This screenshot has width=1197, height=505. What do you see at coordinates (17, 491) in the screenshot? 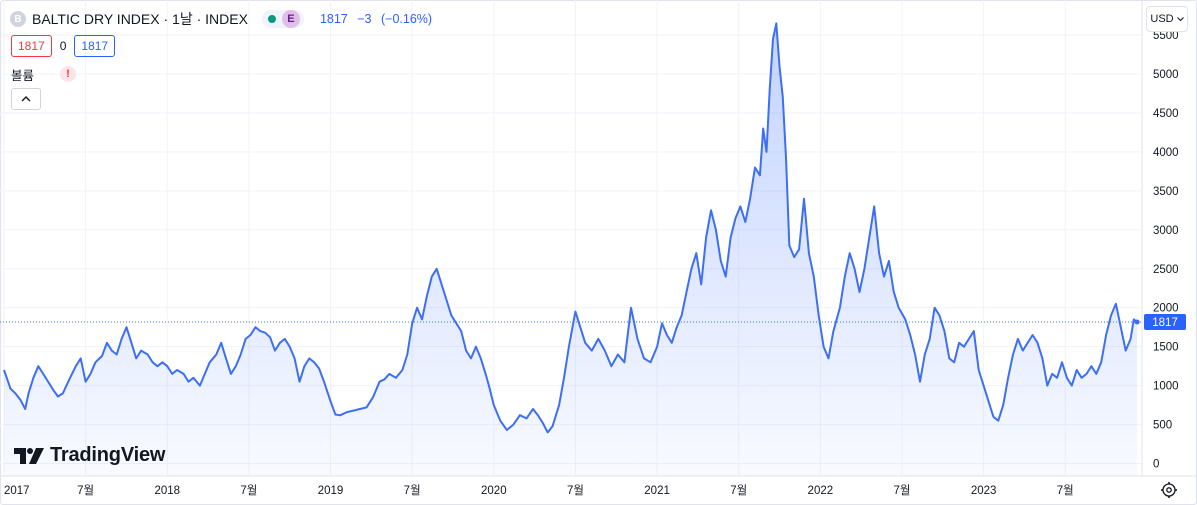
I see `x-tick-label: 2017` at bounding box center [17, 491].